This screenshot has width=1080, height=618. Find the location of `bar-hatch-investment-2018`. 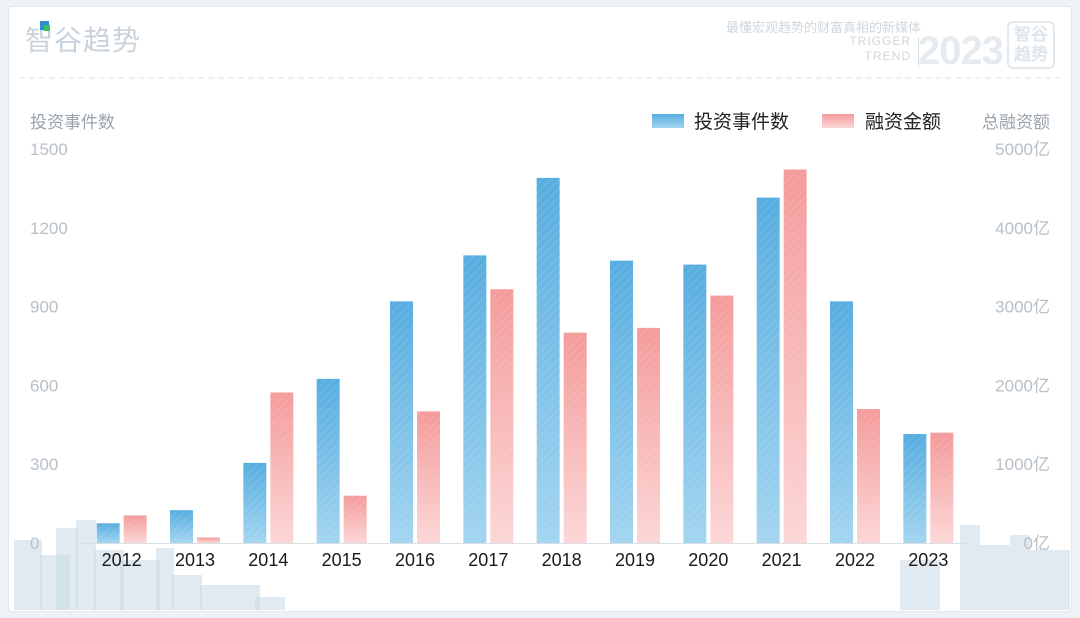

bar-hatch-investment-2018 is located at coordinates (548, 360).